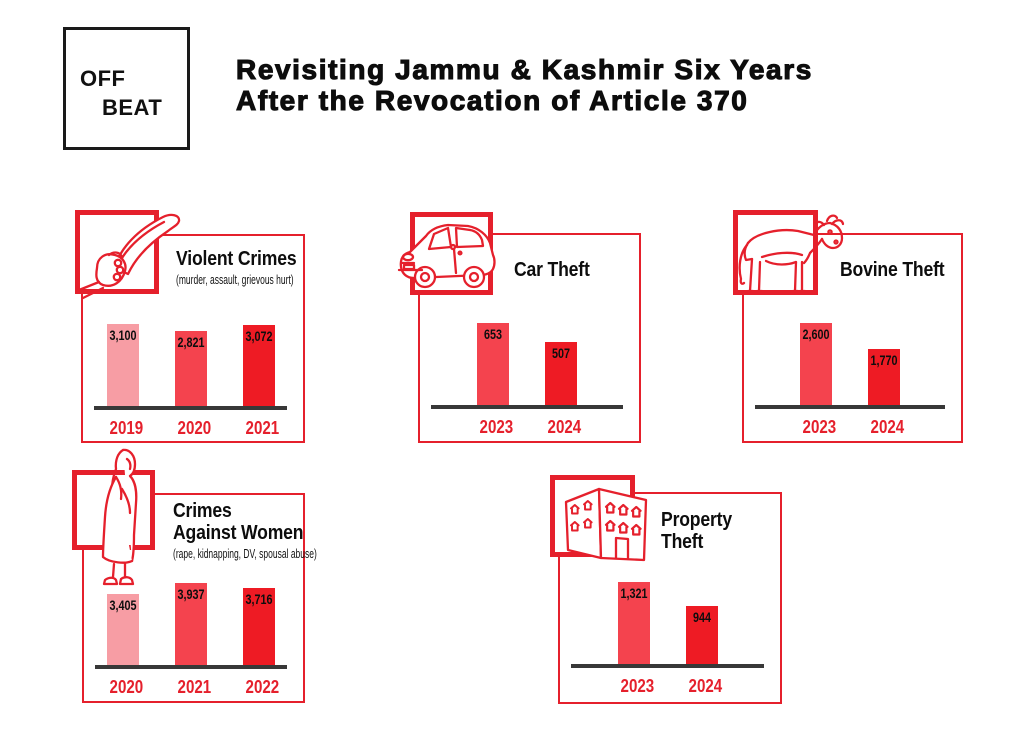  Describe the element at coordinates (561, 374) in the screenshot. I see `bar: 507` at that location.